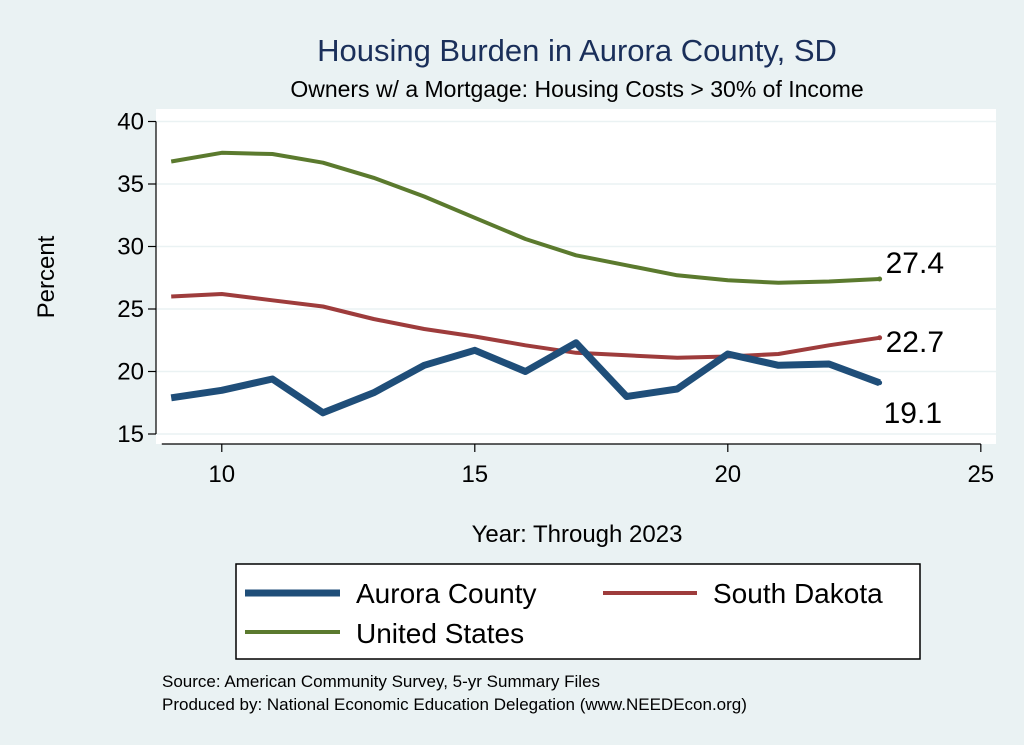  Describe the element at coordinates (915, 342) in the screenshot. I see `end-value-label: 22.7` at that location.